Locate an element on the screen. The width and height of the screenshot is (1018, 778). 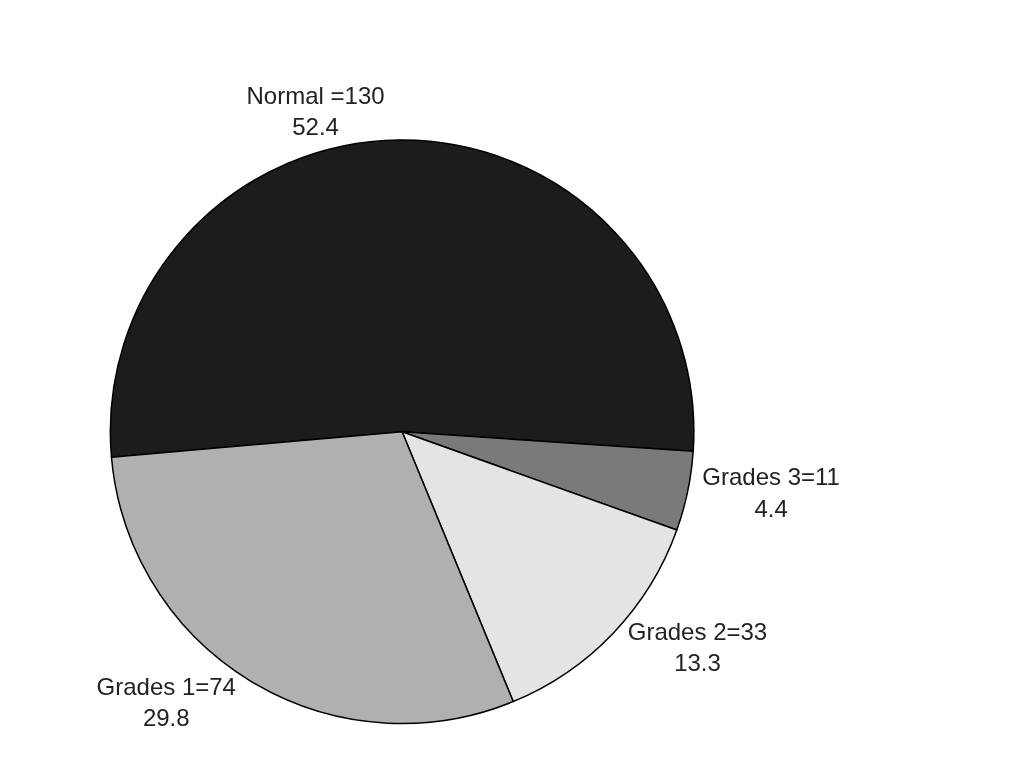
data-label: 13.3 is located at coordinates (697, 663).